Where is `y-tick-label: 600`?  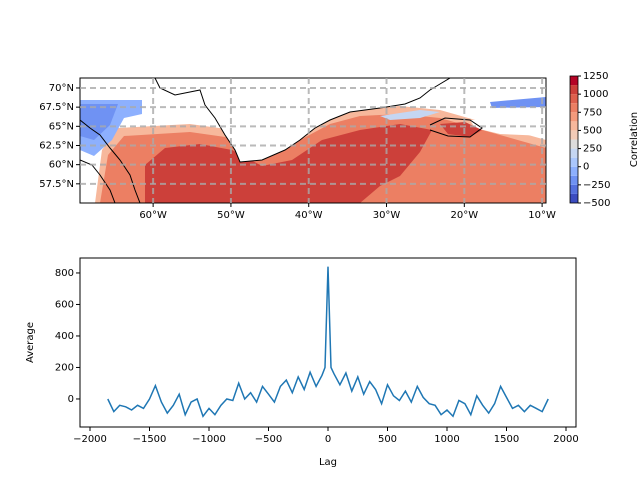
y-tick-label: 600 is located at coordinates (64, 304).